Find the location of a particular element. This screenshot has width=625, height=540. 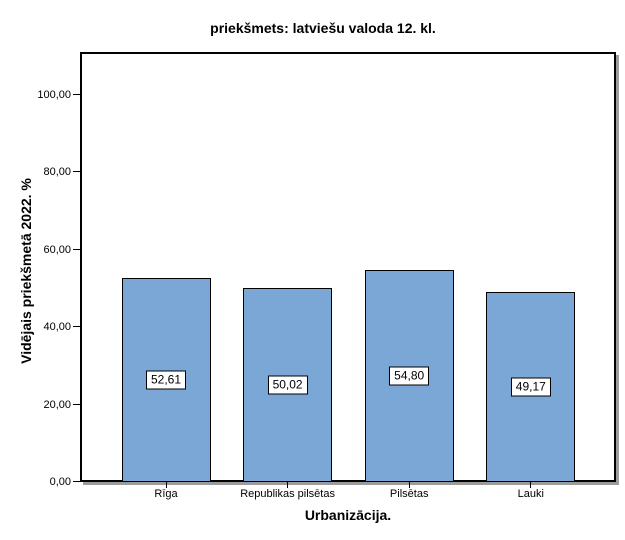

x-category-label: Republikas pilsētas is located at coordinates (287, 494).